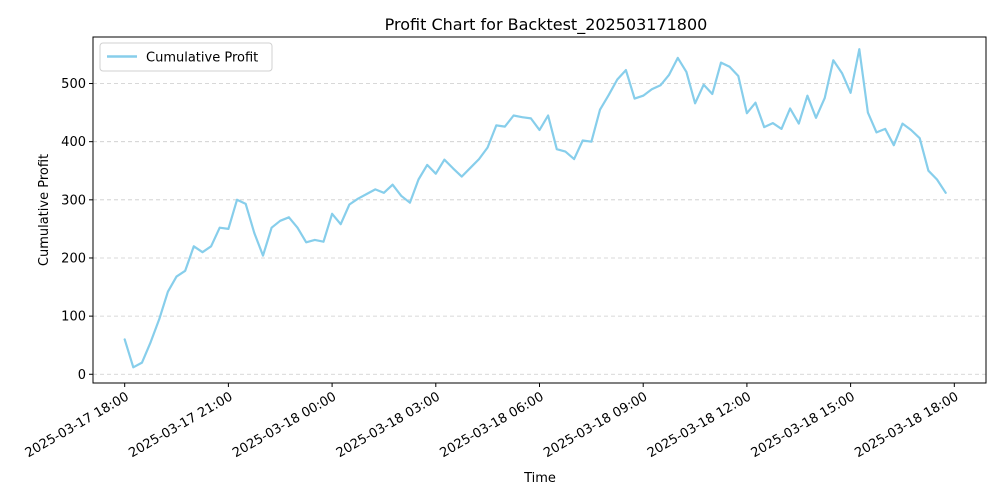 The height and width of the screenshot is (500, 1000). What do you see at coordinates (73, 142) in the screenshot?
I see `y-tick-label: 400` at bounding box center [73, 142].